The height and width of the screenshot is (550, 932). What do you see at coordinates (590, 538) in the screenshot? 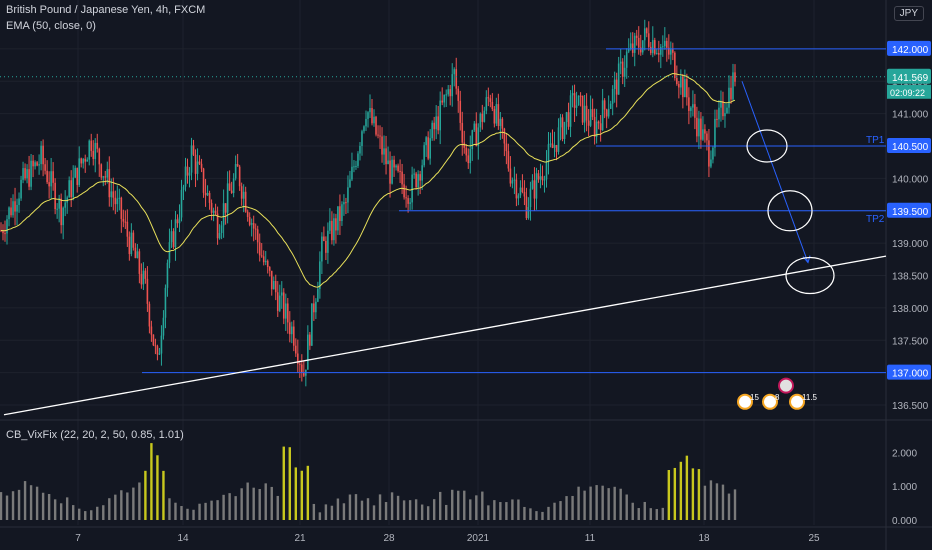
I see `time-tick: 11` at bounding box center [590, 538].